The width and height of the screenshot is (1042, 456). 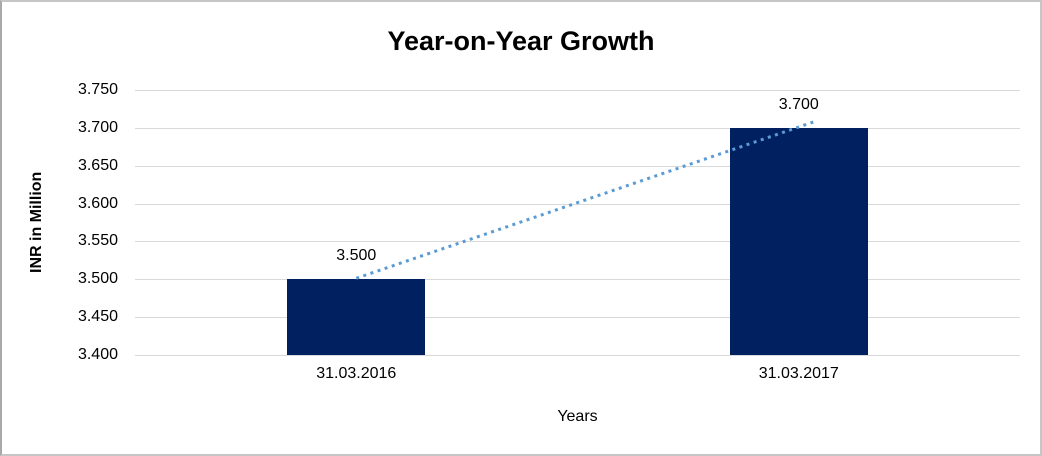 I want to click on chart-title: Year-on-Year Growth, so click(x=521, y=41).